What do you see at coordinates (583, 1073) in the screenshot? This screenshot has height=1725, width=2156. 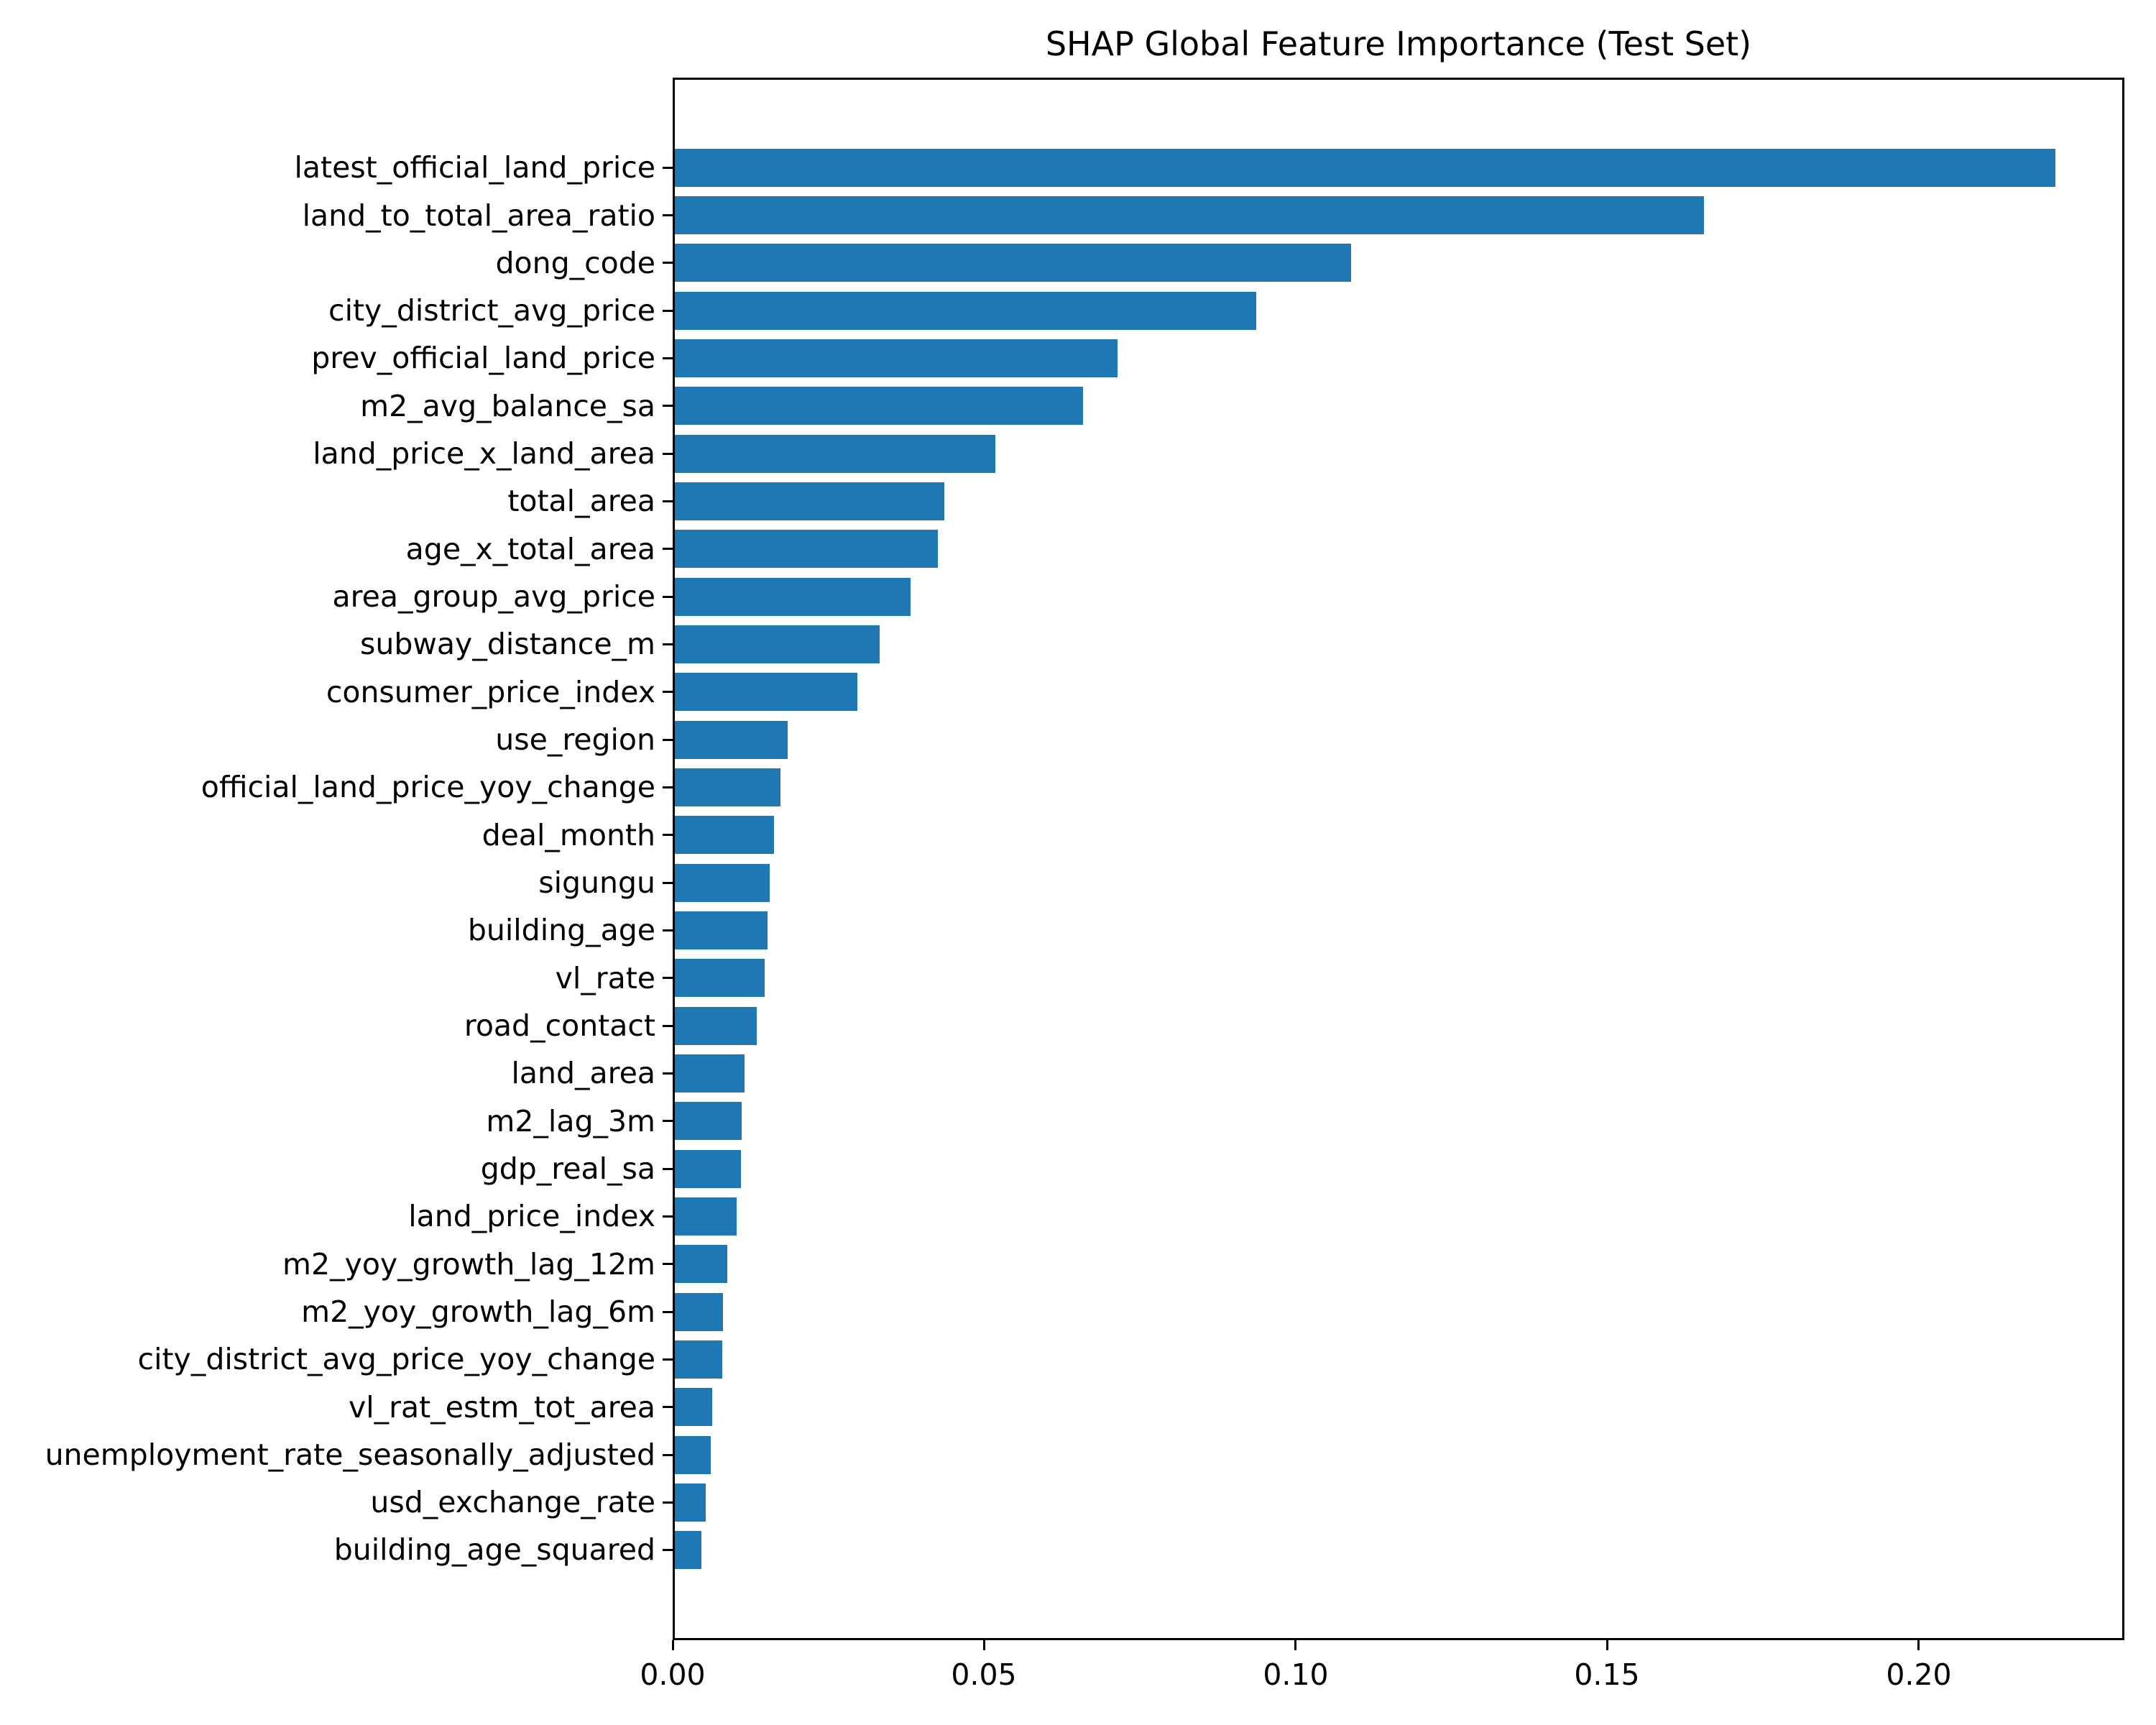 I see `y-axis-label: land_area` at bounding box center [583, 1073].